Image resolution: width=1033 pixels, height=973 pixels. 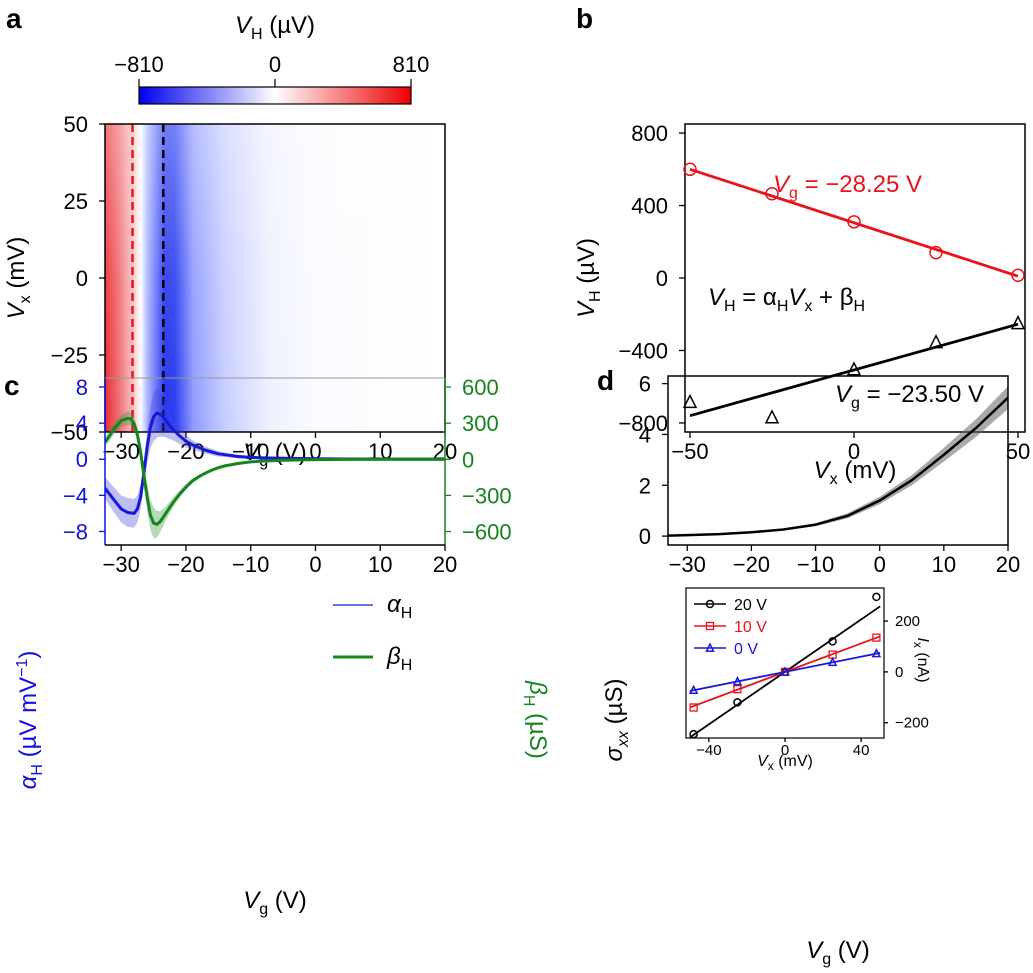 I want to click on panel-c-x-tick-label: −10, so click(x=250, y=564).